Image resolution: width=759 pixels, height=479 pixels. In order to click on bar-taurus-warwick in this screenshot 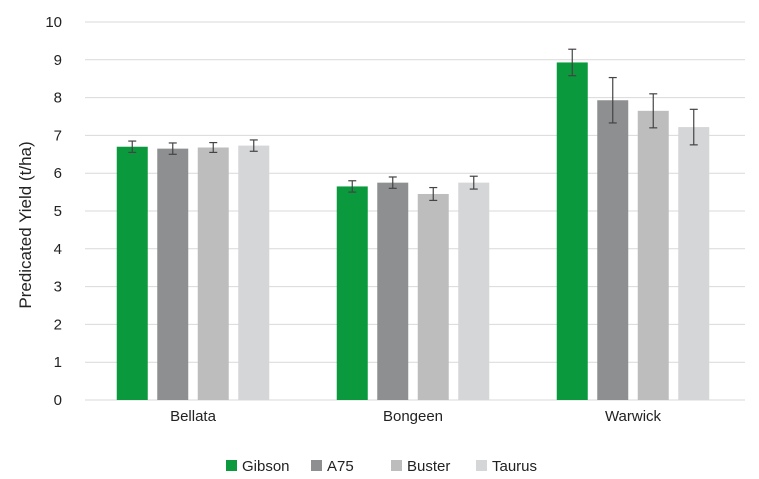, I will do `click(694, 264)`.